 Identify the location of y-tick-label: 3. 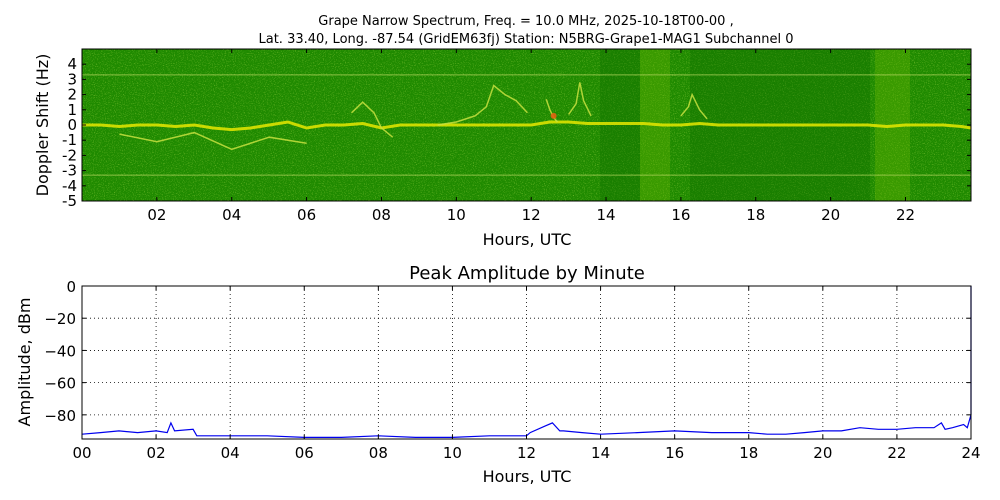
(72, 79).